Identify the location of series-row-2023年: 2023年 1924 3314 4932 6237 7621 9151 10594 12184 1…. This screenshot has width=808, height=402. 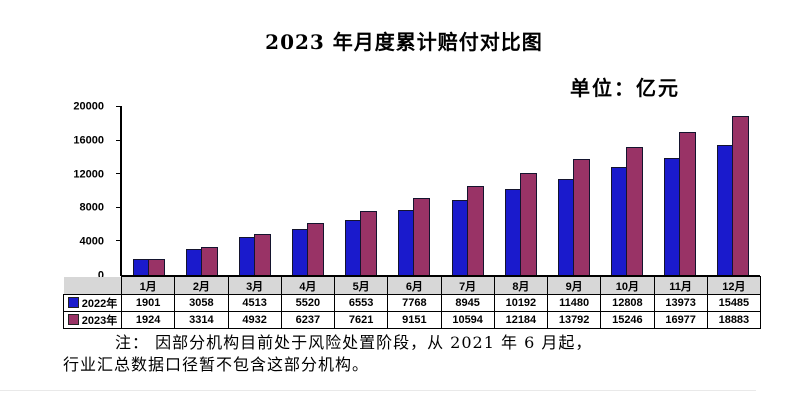
(412, 320).